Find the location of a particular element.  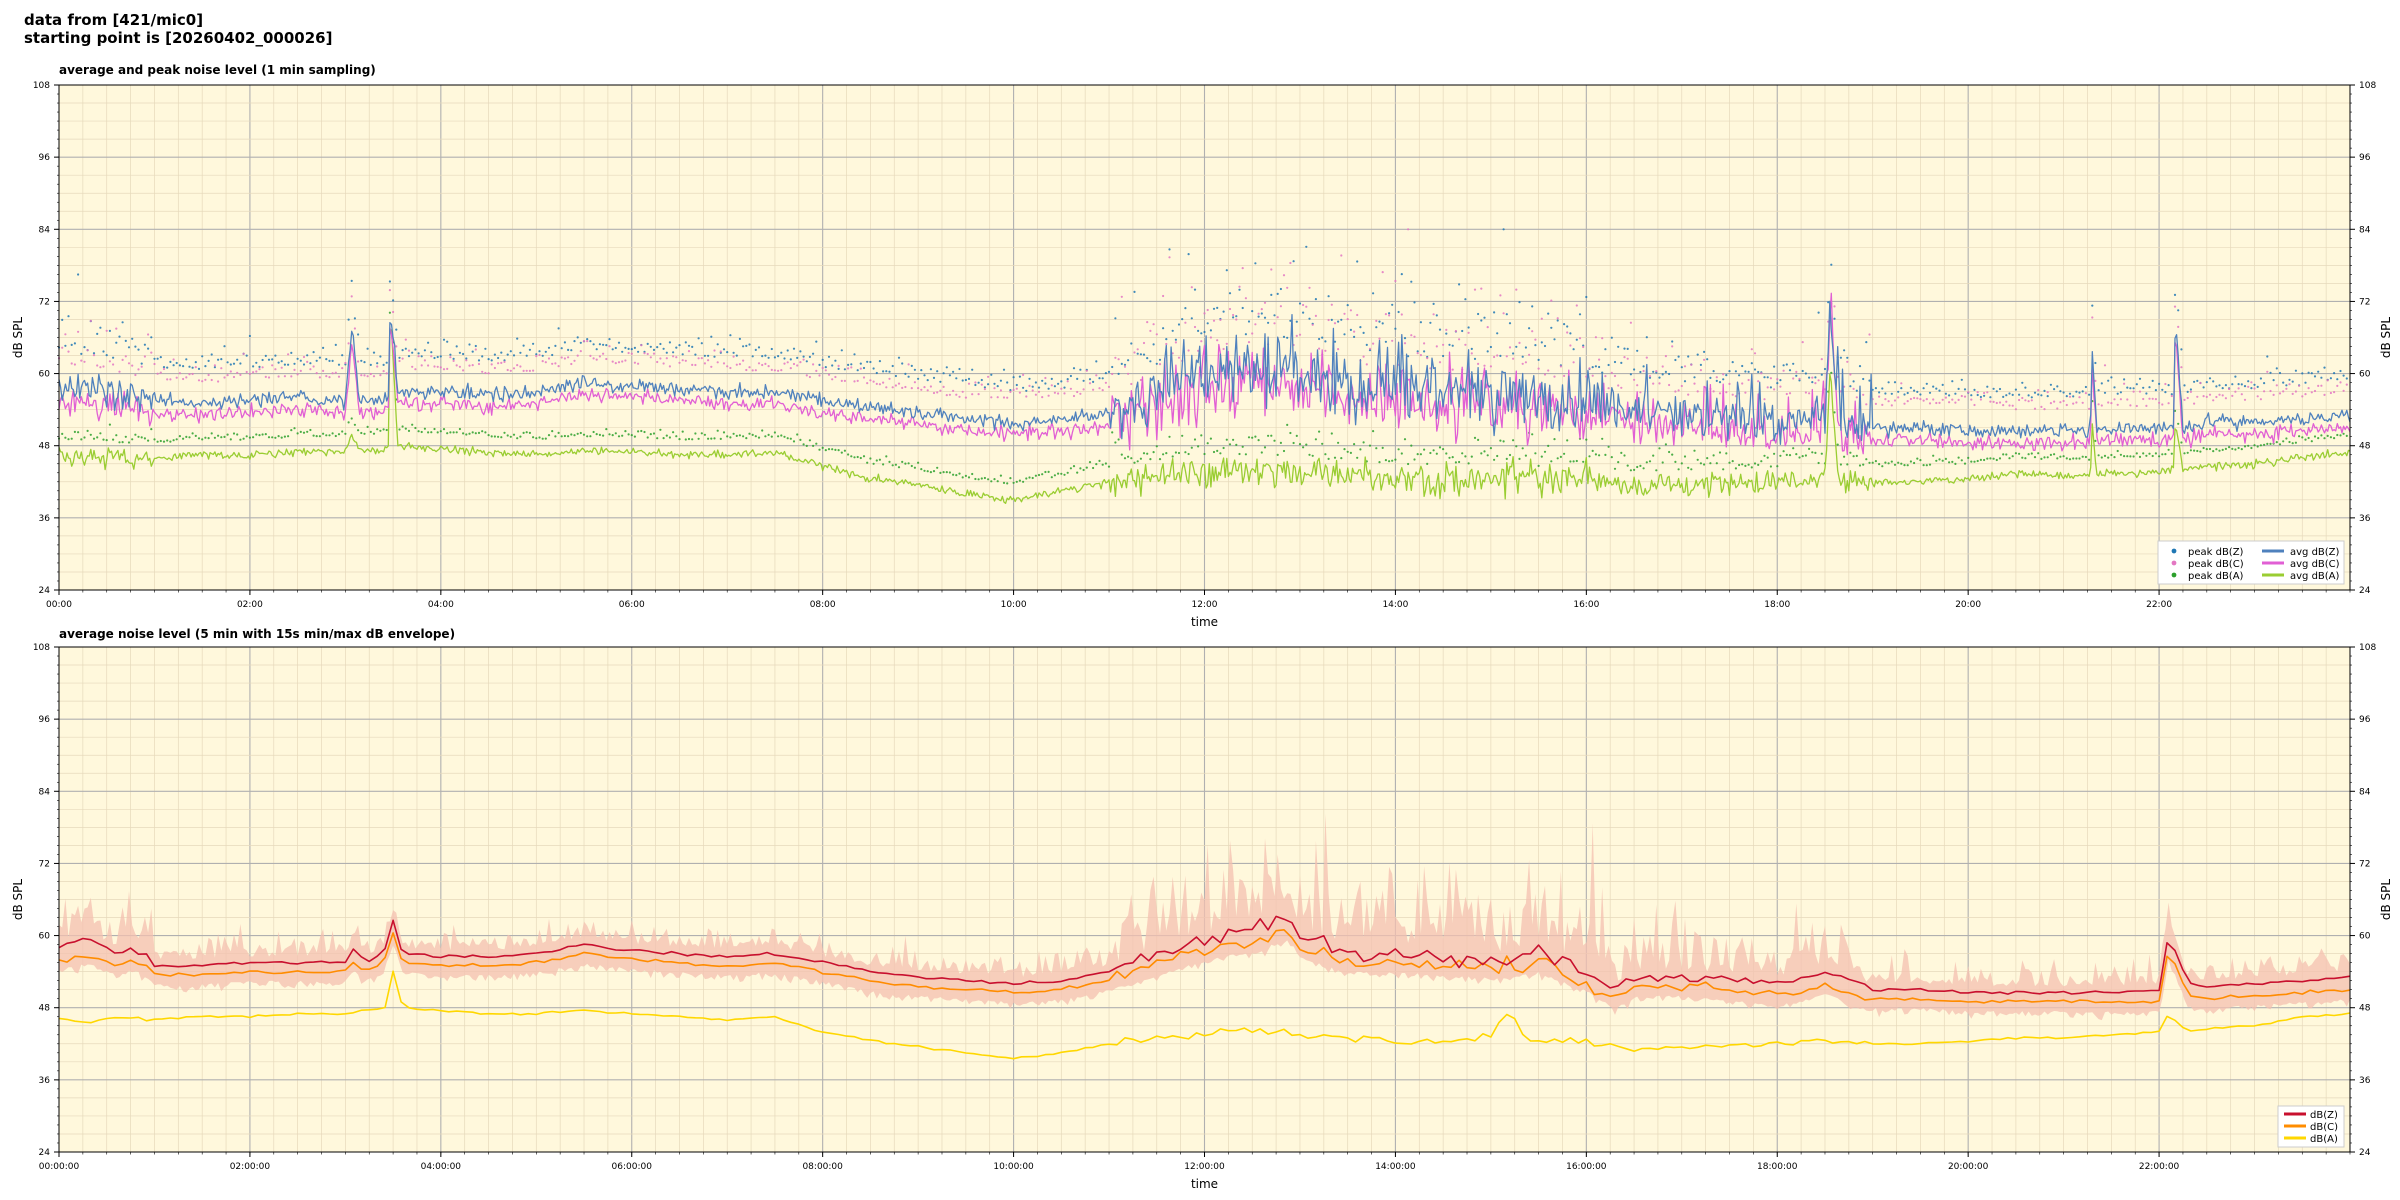

y-tick-label: 36 is located at coordinates (45, 519).